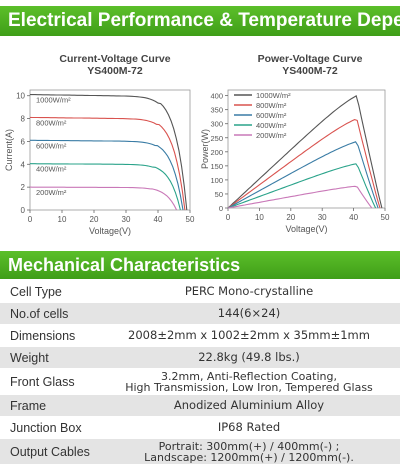  What do you see at coordinates (290, 217) in the screenshot?
I see `pv-x-tick-label: 20` at bounding box center [290, 217].